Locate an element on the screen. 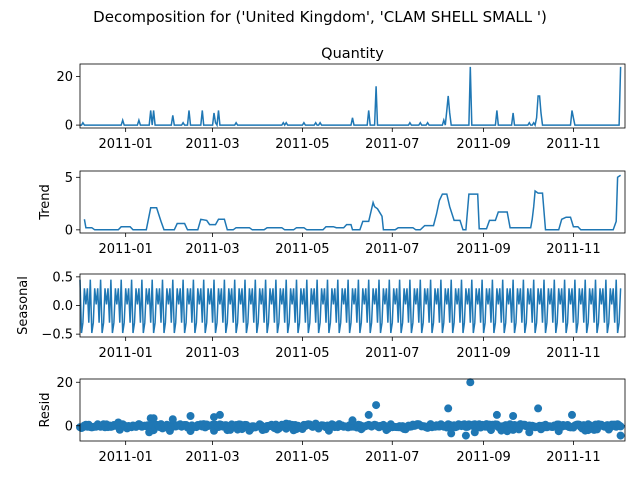 Image resolution: width=640 pixels, height=480 pixels. seasonal-line is located at coordinates (350, 306).